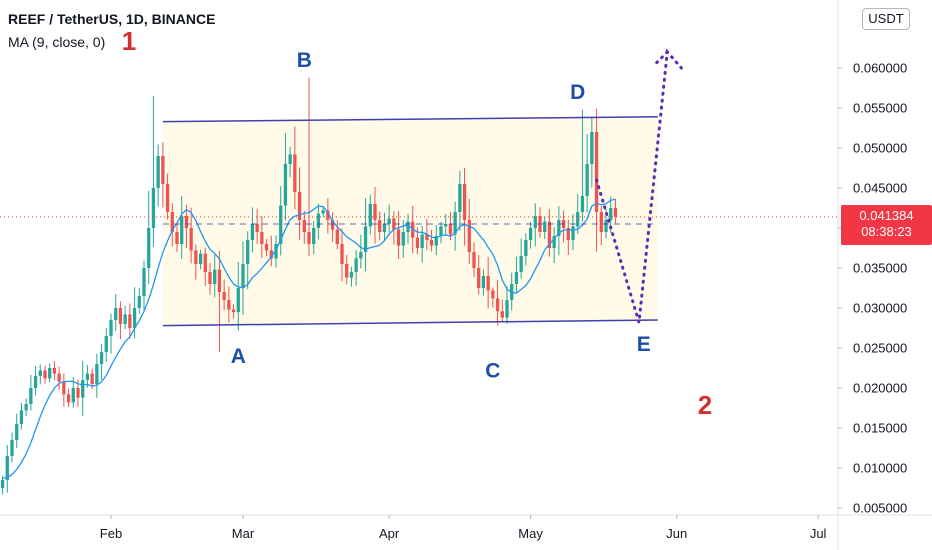 This screenshot has width=932, height=550. I want to click on ma-indicator-legend: MA (9, close, 0), so click(57, 42).